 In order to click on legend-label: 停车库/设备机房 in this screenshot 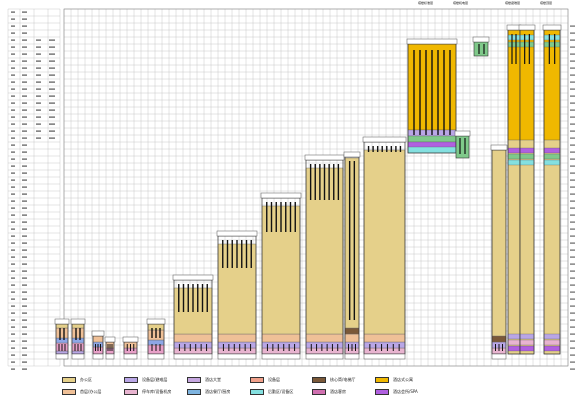, I will do `click(157, 391)`.